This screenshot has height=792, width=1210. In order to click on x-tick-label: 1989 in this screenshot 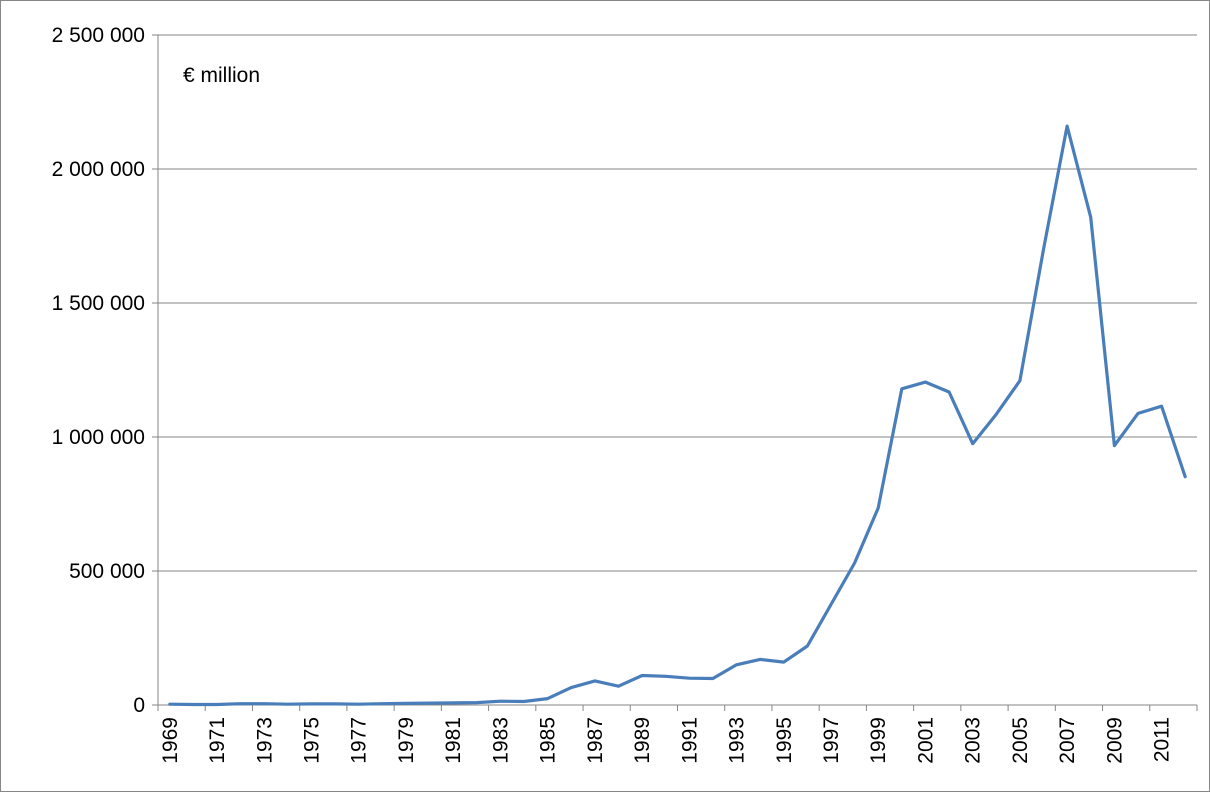, I will do `click(642, 740)`.